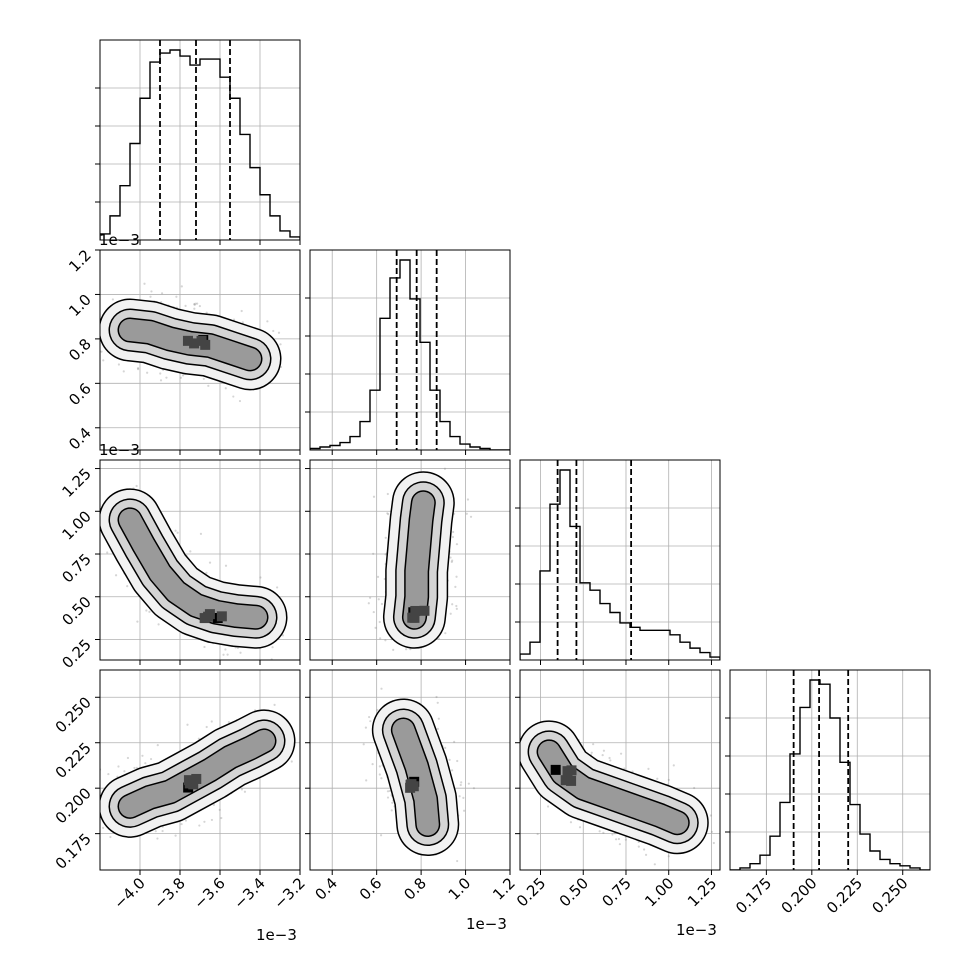  I want to click on panel-hist1, so click(408, 352).